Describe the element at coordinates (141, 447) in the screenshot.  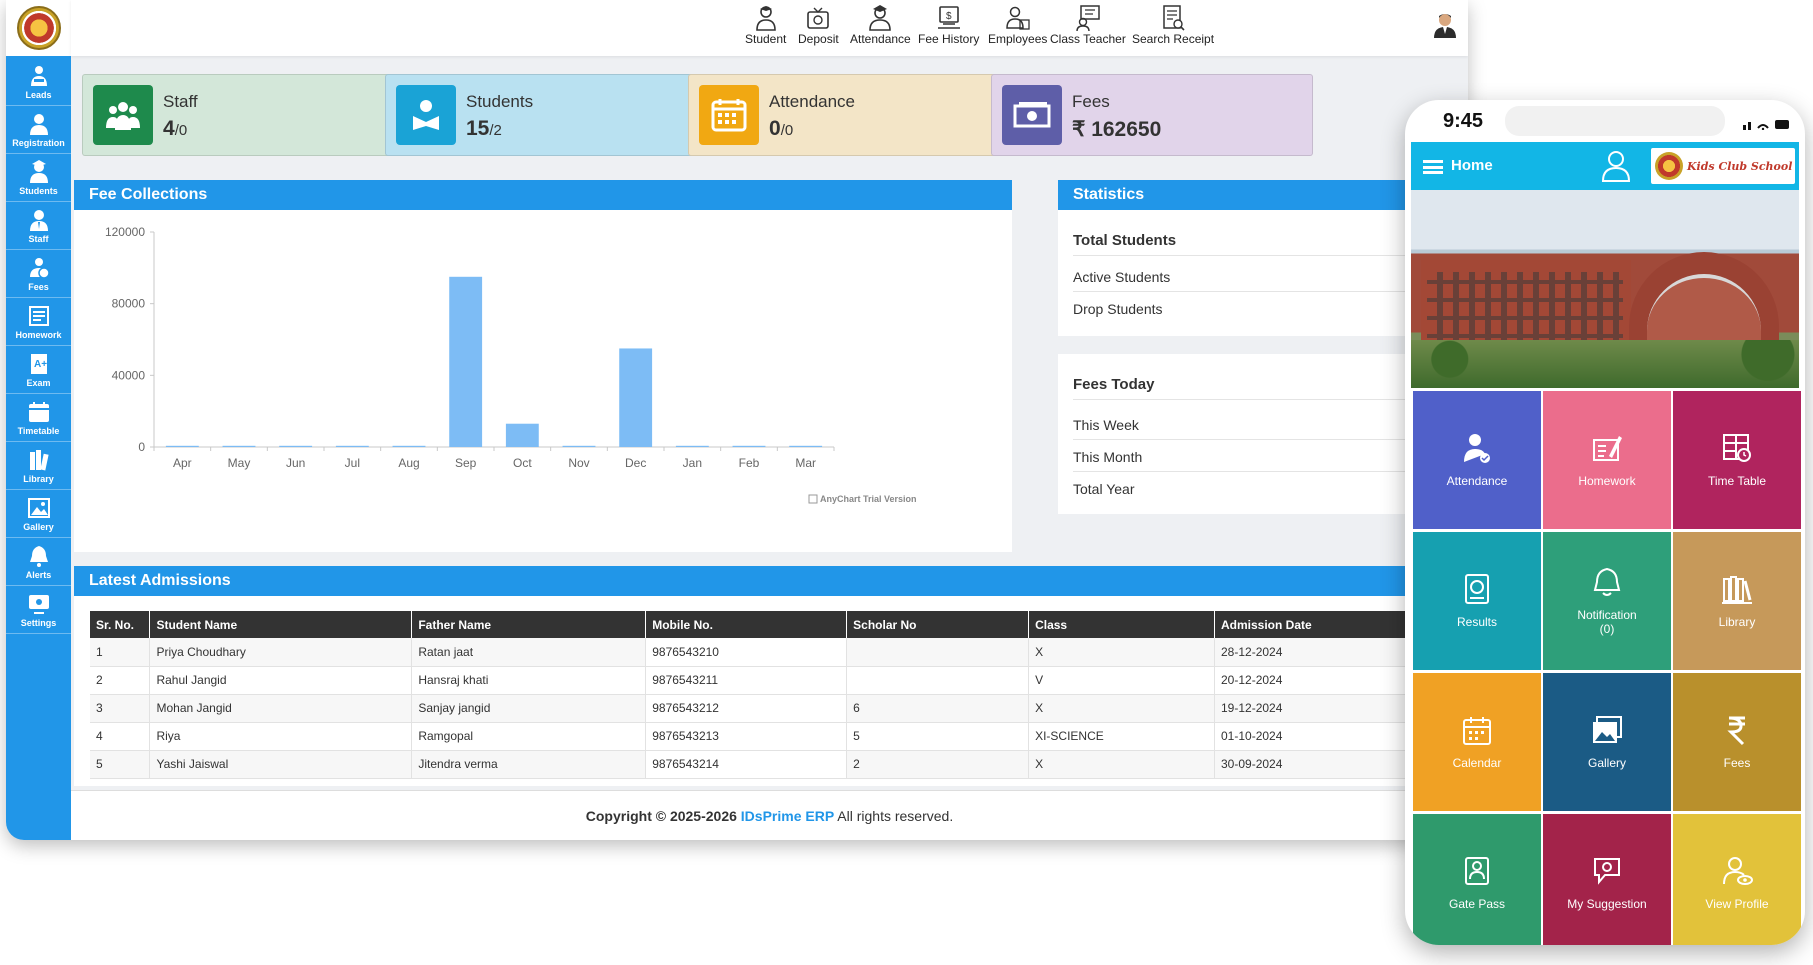
I see `chart-y-tick-label: 0` at that location.